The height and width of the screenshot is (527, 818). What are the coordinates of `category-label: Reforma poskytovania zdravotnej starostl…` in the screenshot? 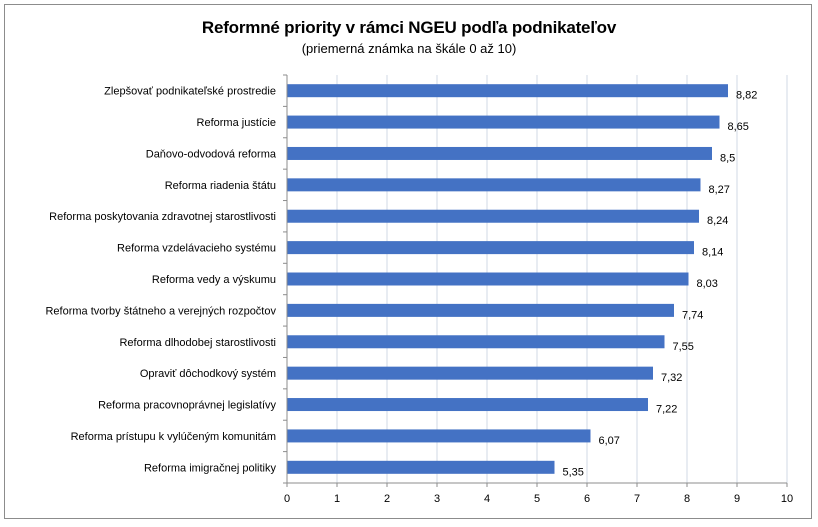 It's located at (162, 217).